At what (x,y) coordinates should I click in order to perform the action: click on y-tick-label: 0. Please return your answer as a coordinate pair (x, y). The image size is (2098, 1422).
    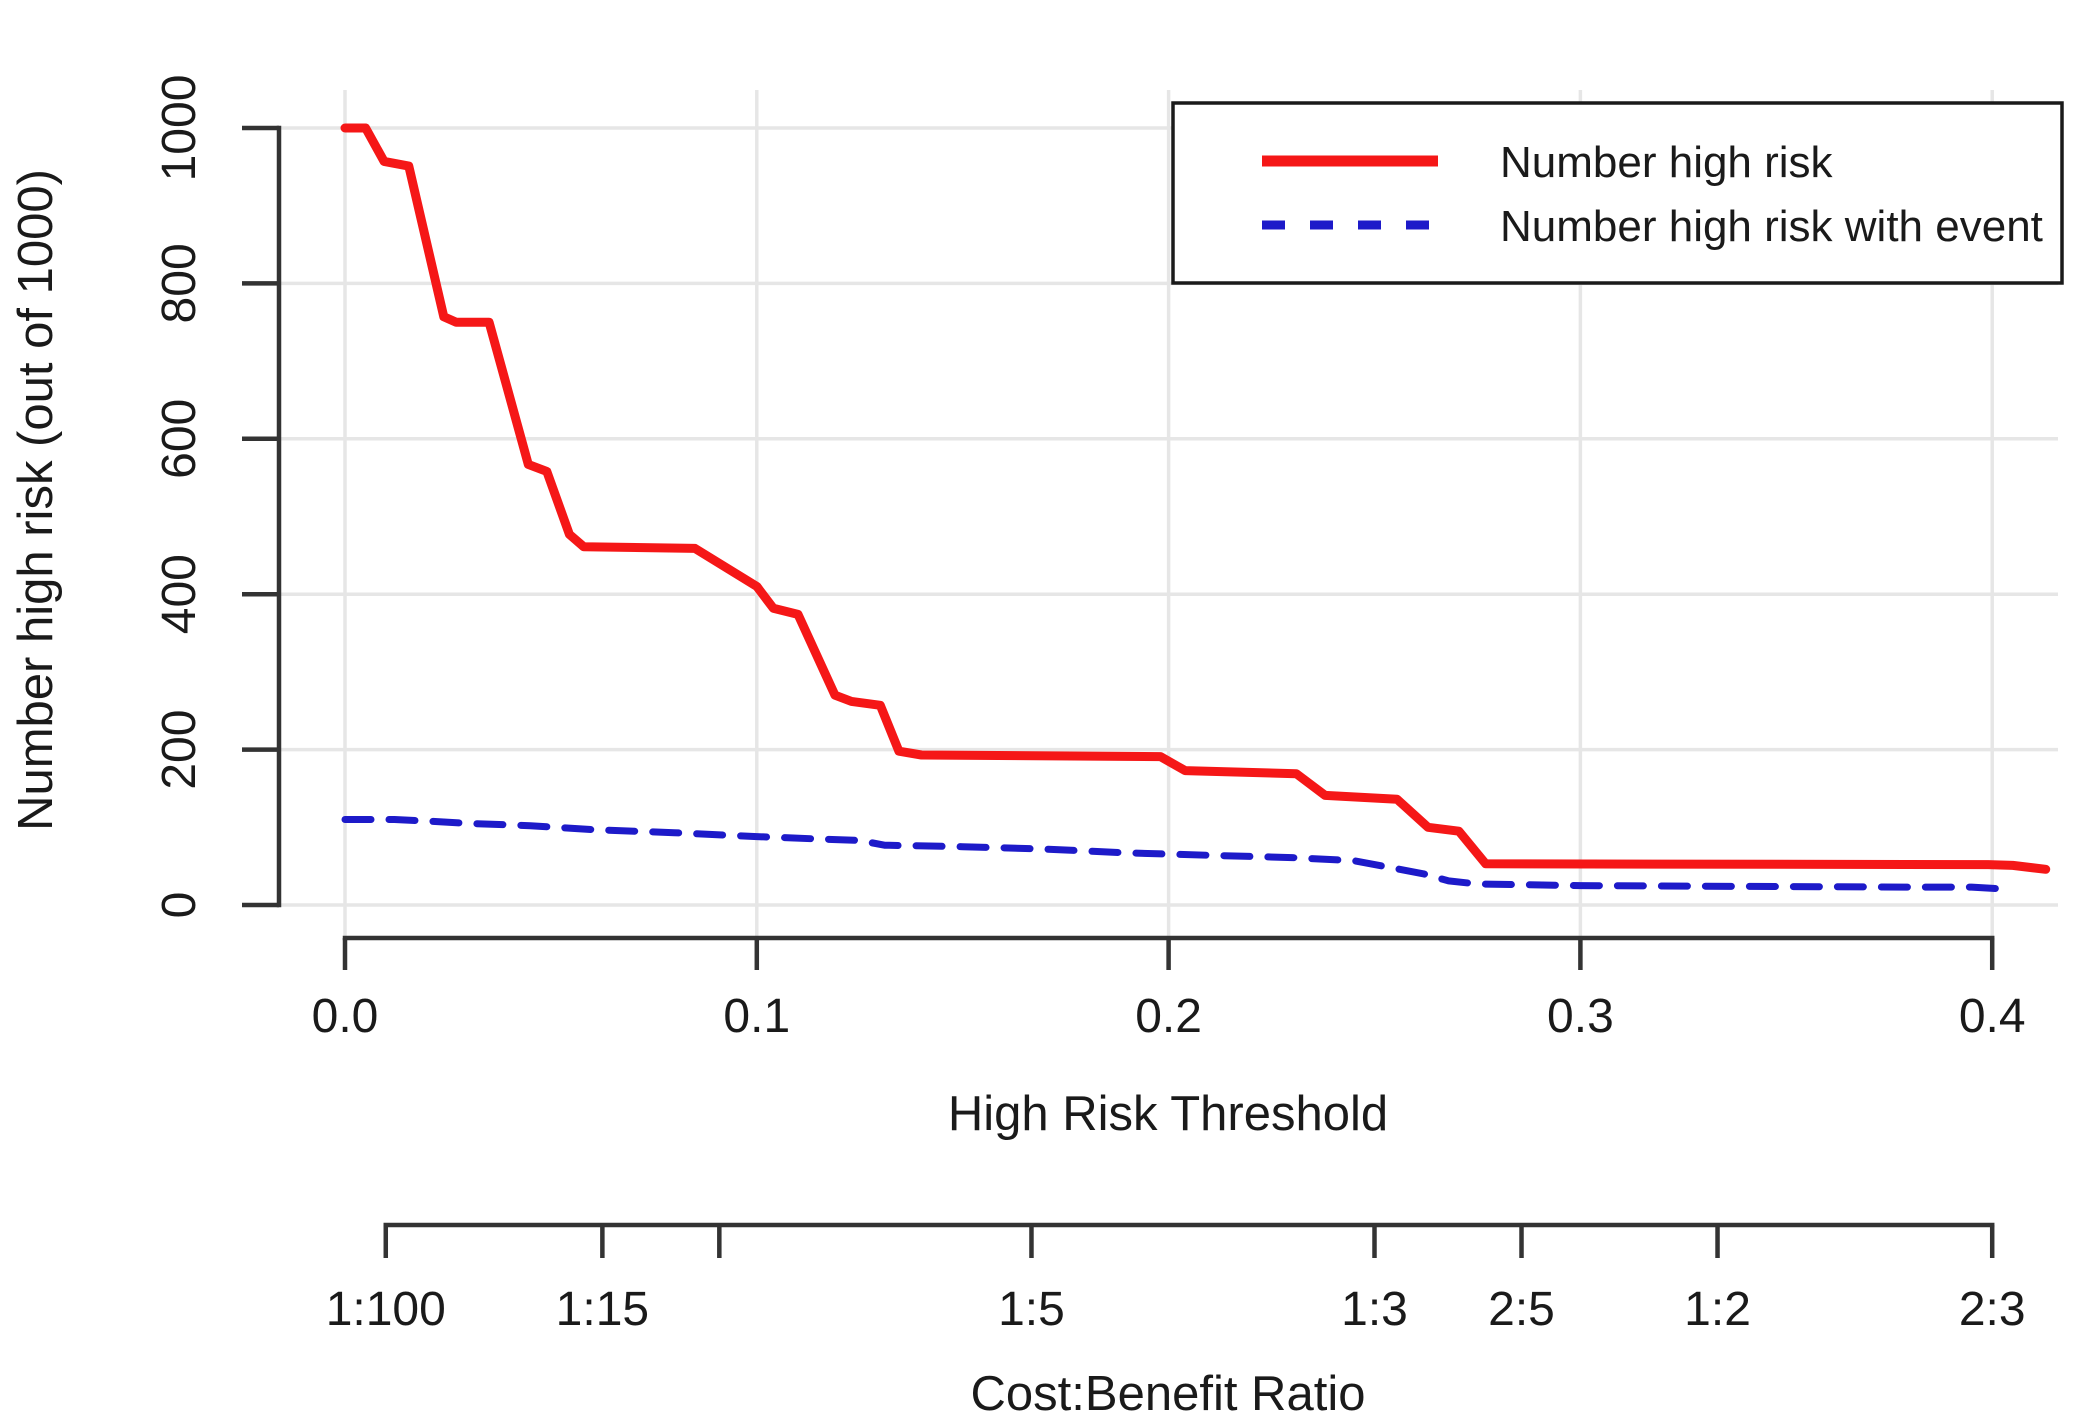
    Looking at the image, I should click on (179, 905).